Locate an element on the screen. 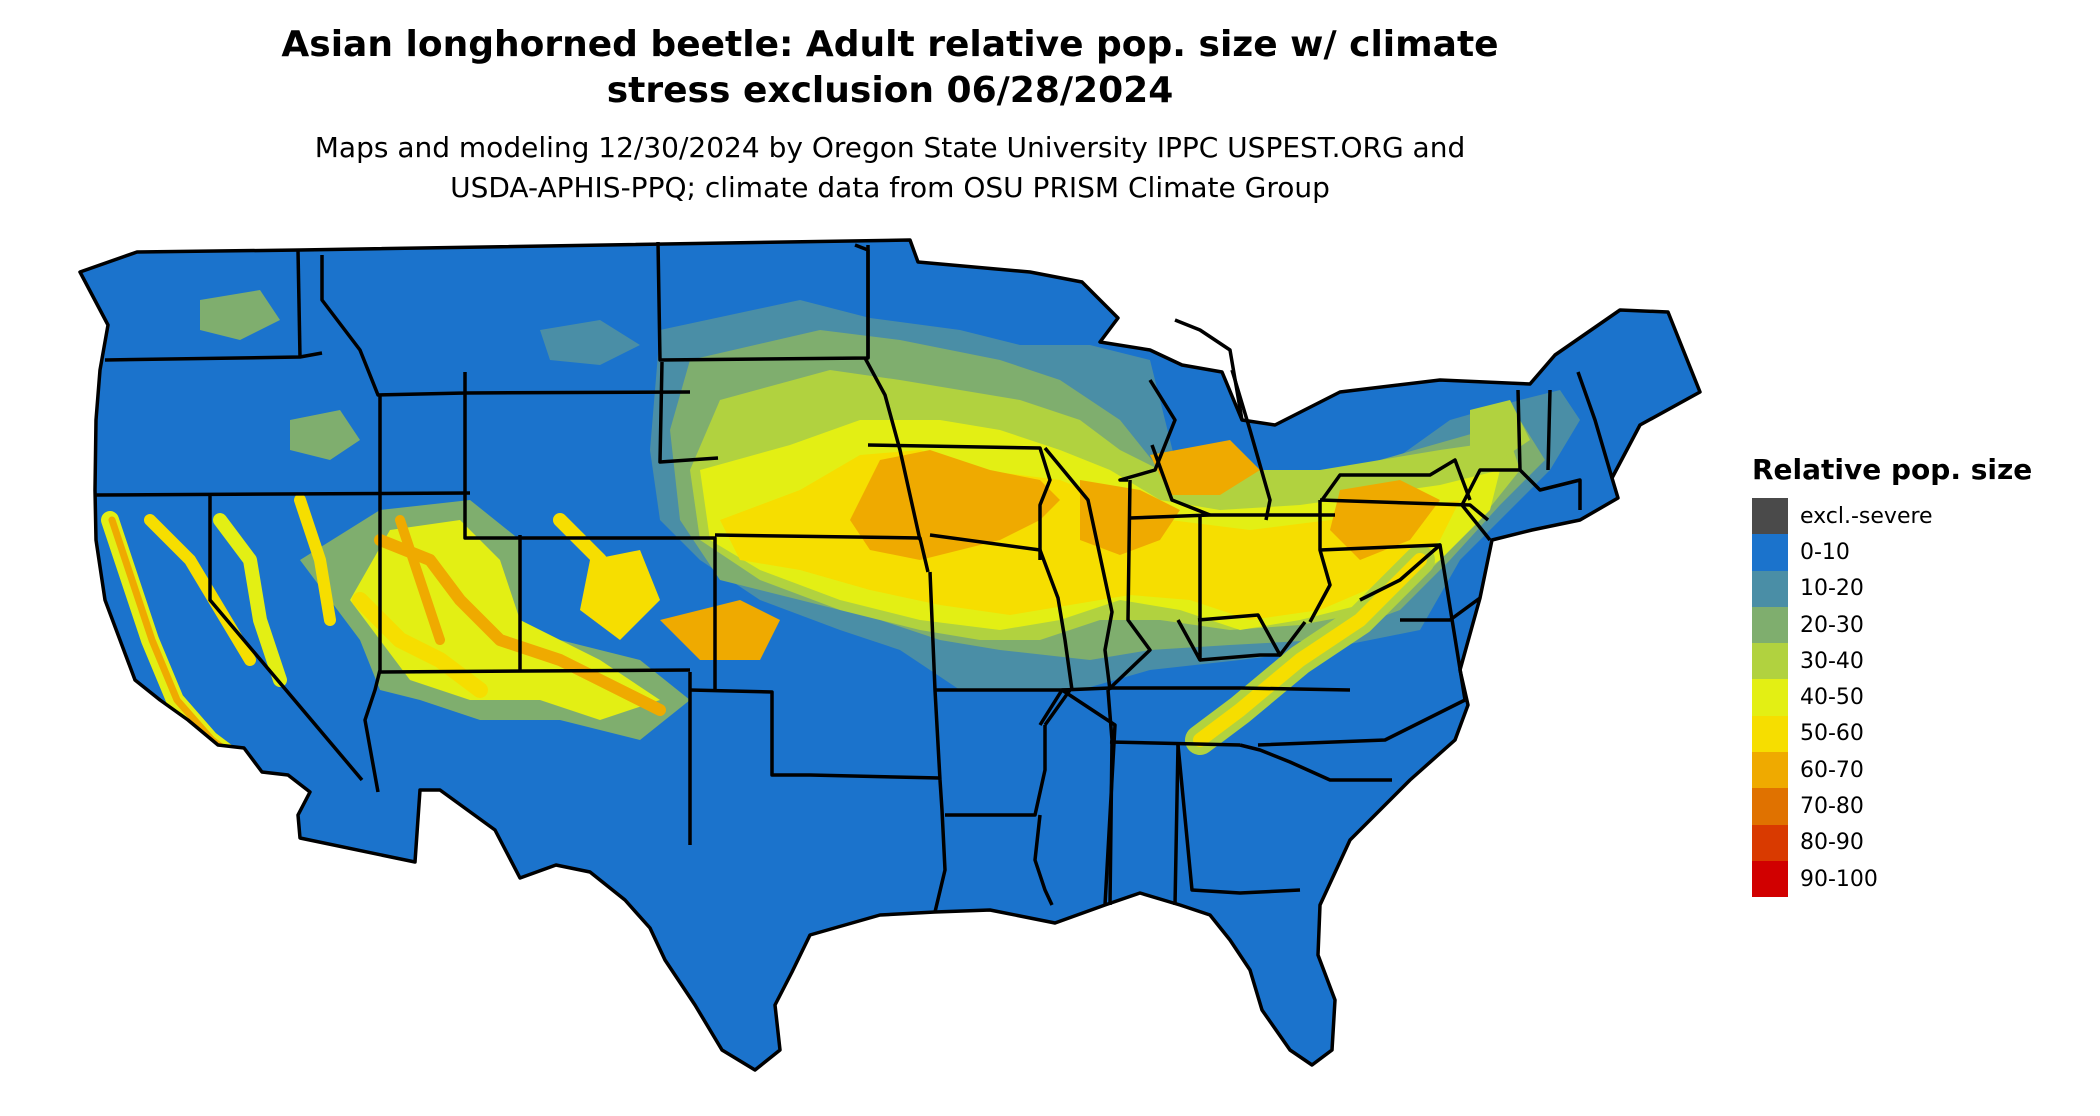  legend-label: 80-90 is located at coordinates (1832, 843).